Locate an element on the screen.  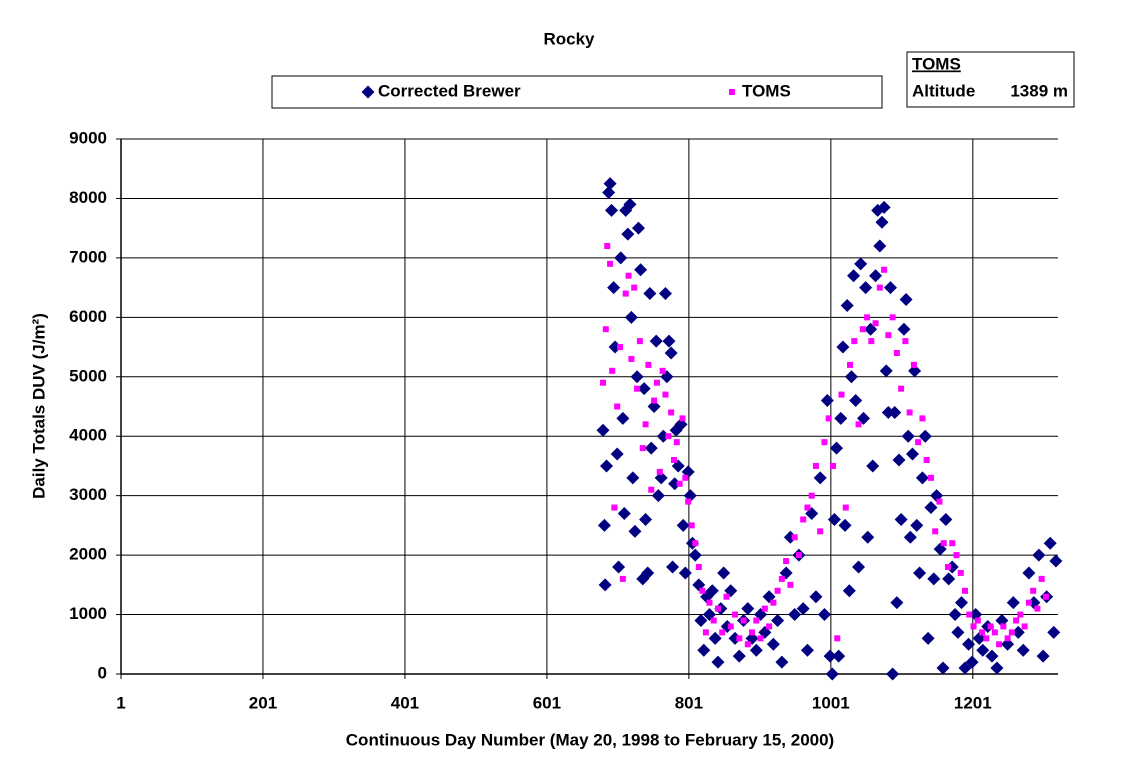
y-tick-label: 4000 is located at coordinates (88, 435).